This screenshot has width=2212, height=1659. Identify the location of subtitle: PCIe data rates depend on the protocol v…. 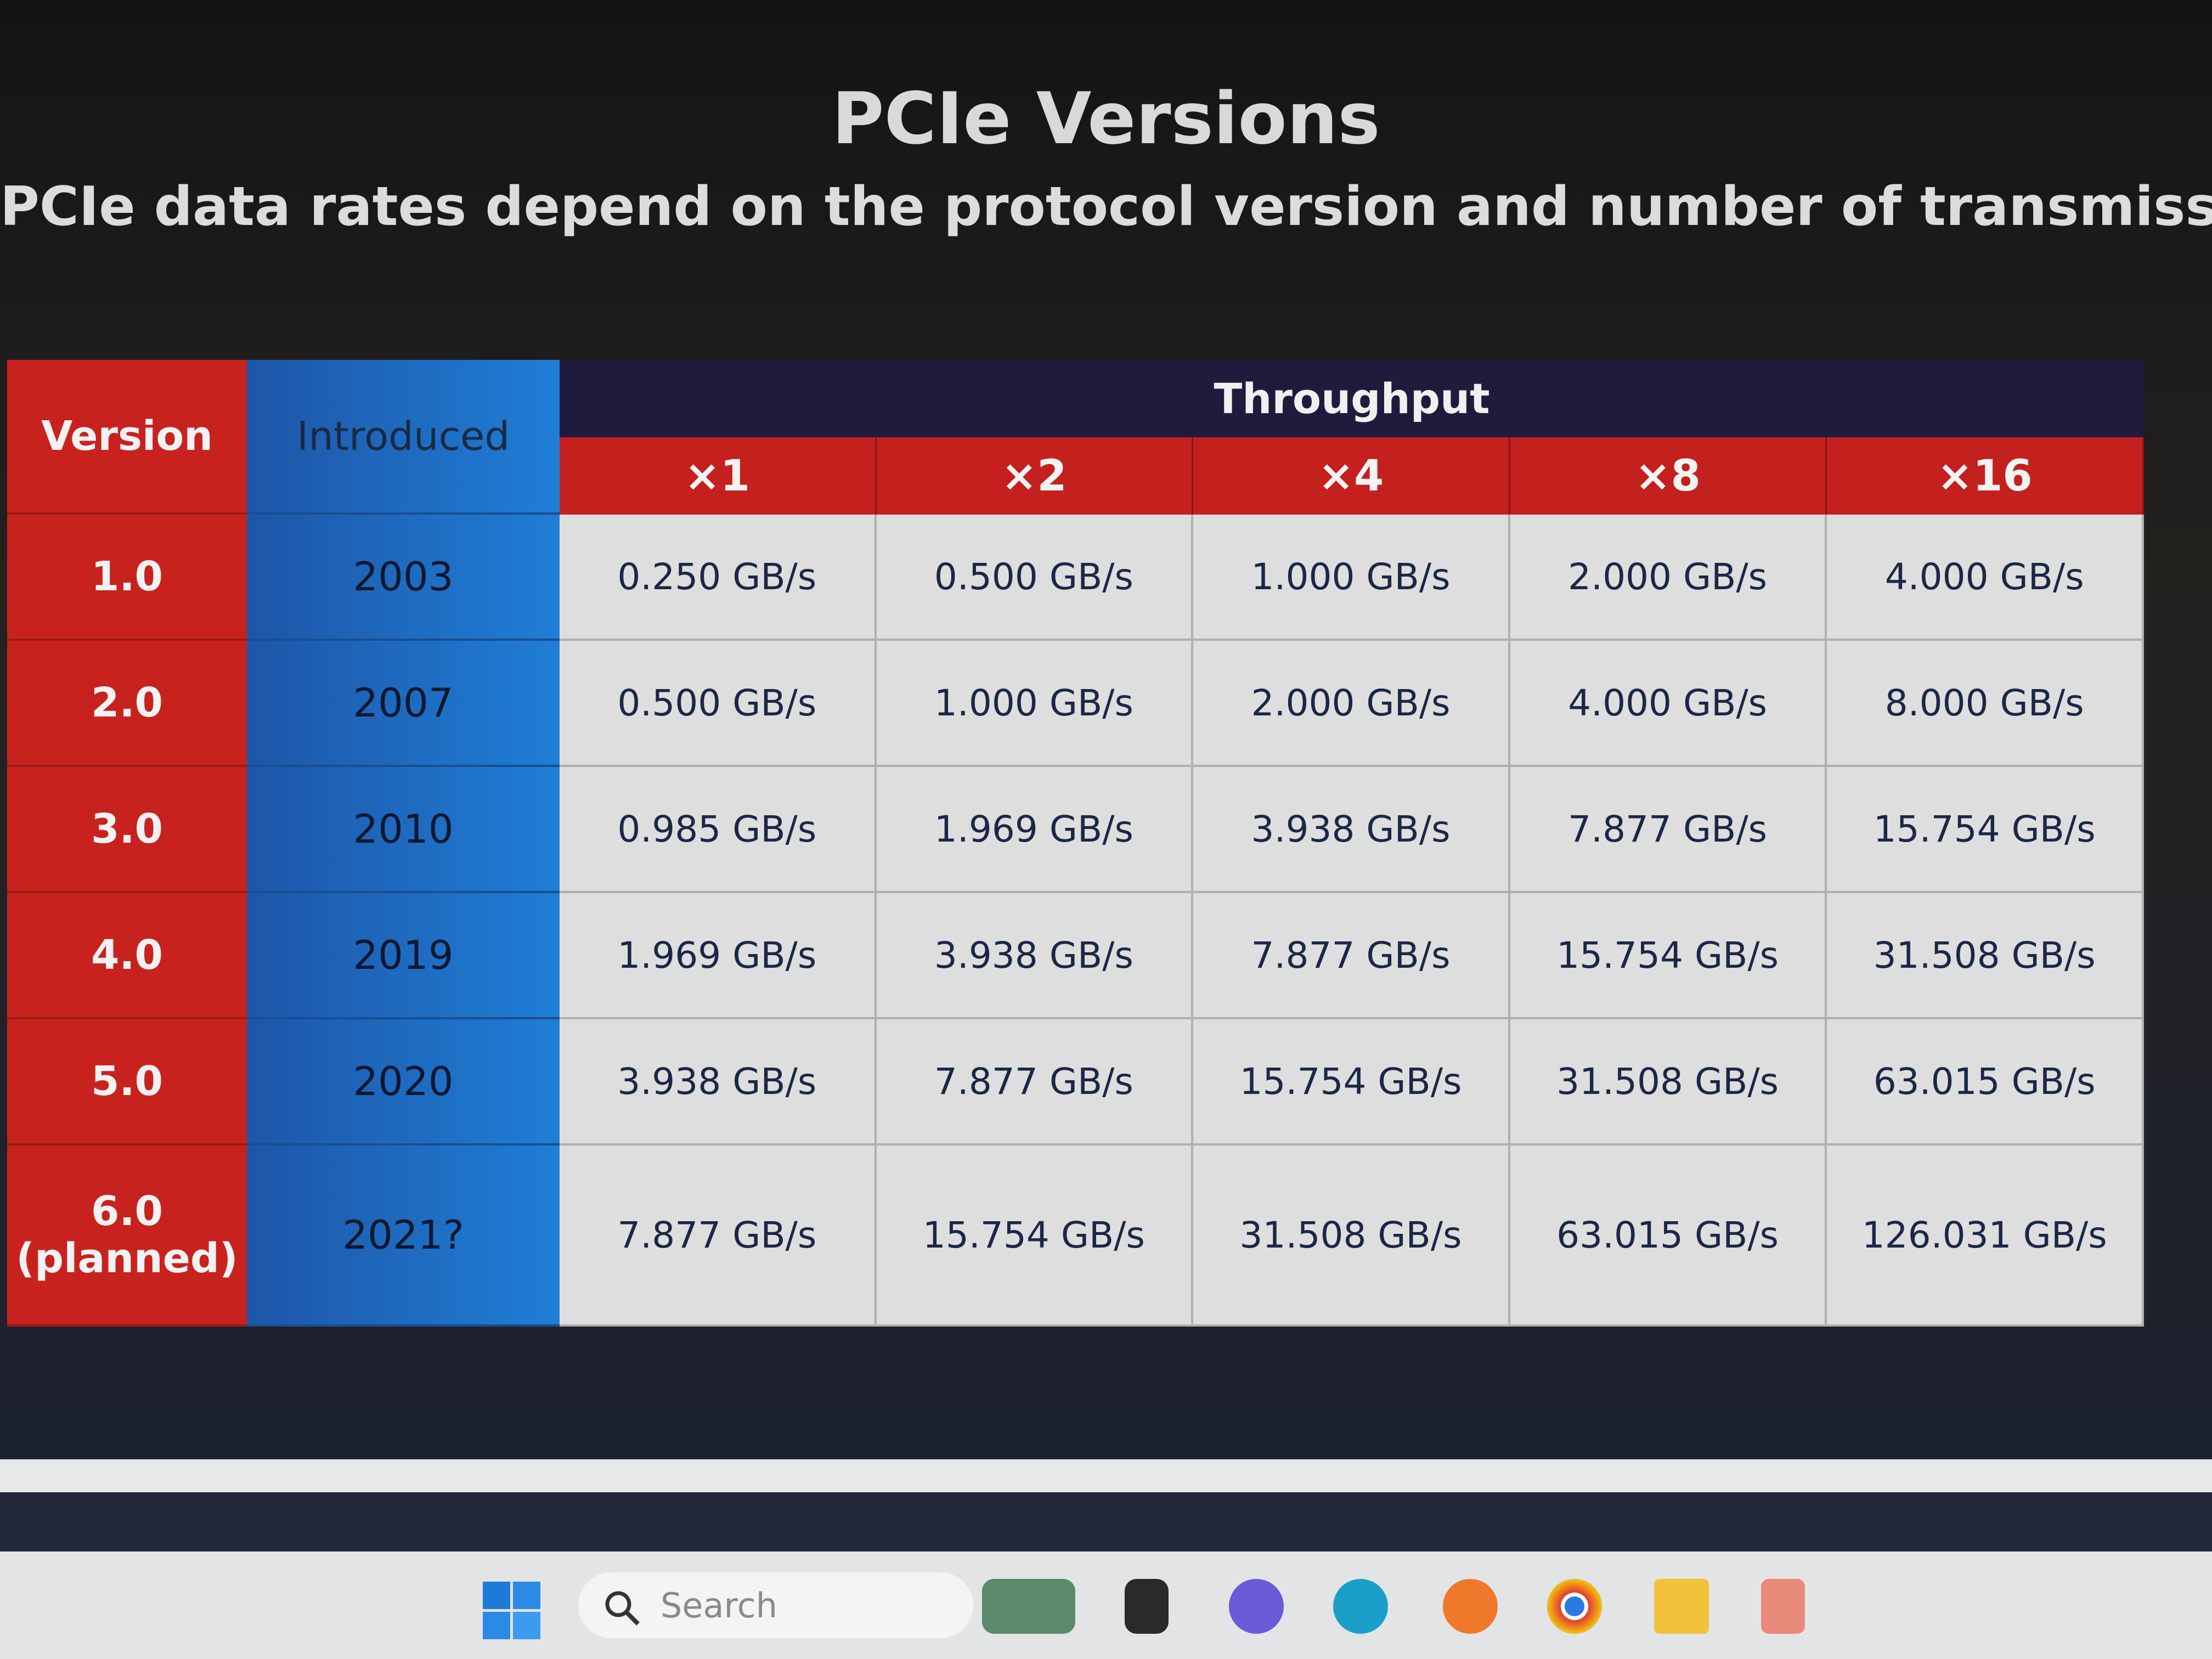
(1106, 207).